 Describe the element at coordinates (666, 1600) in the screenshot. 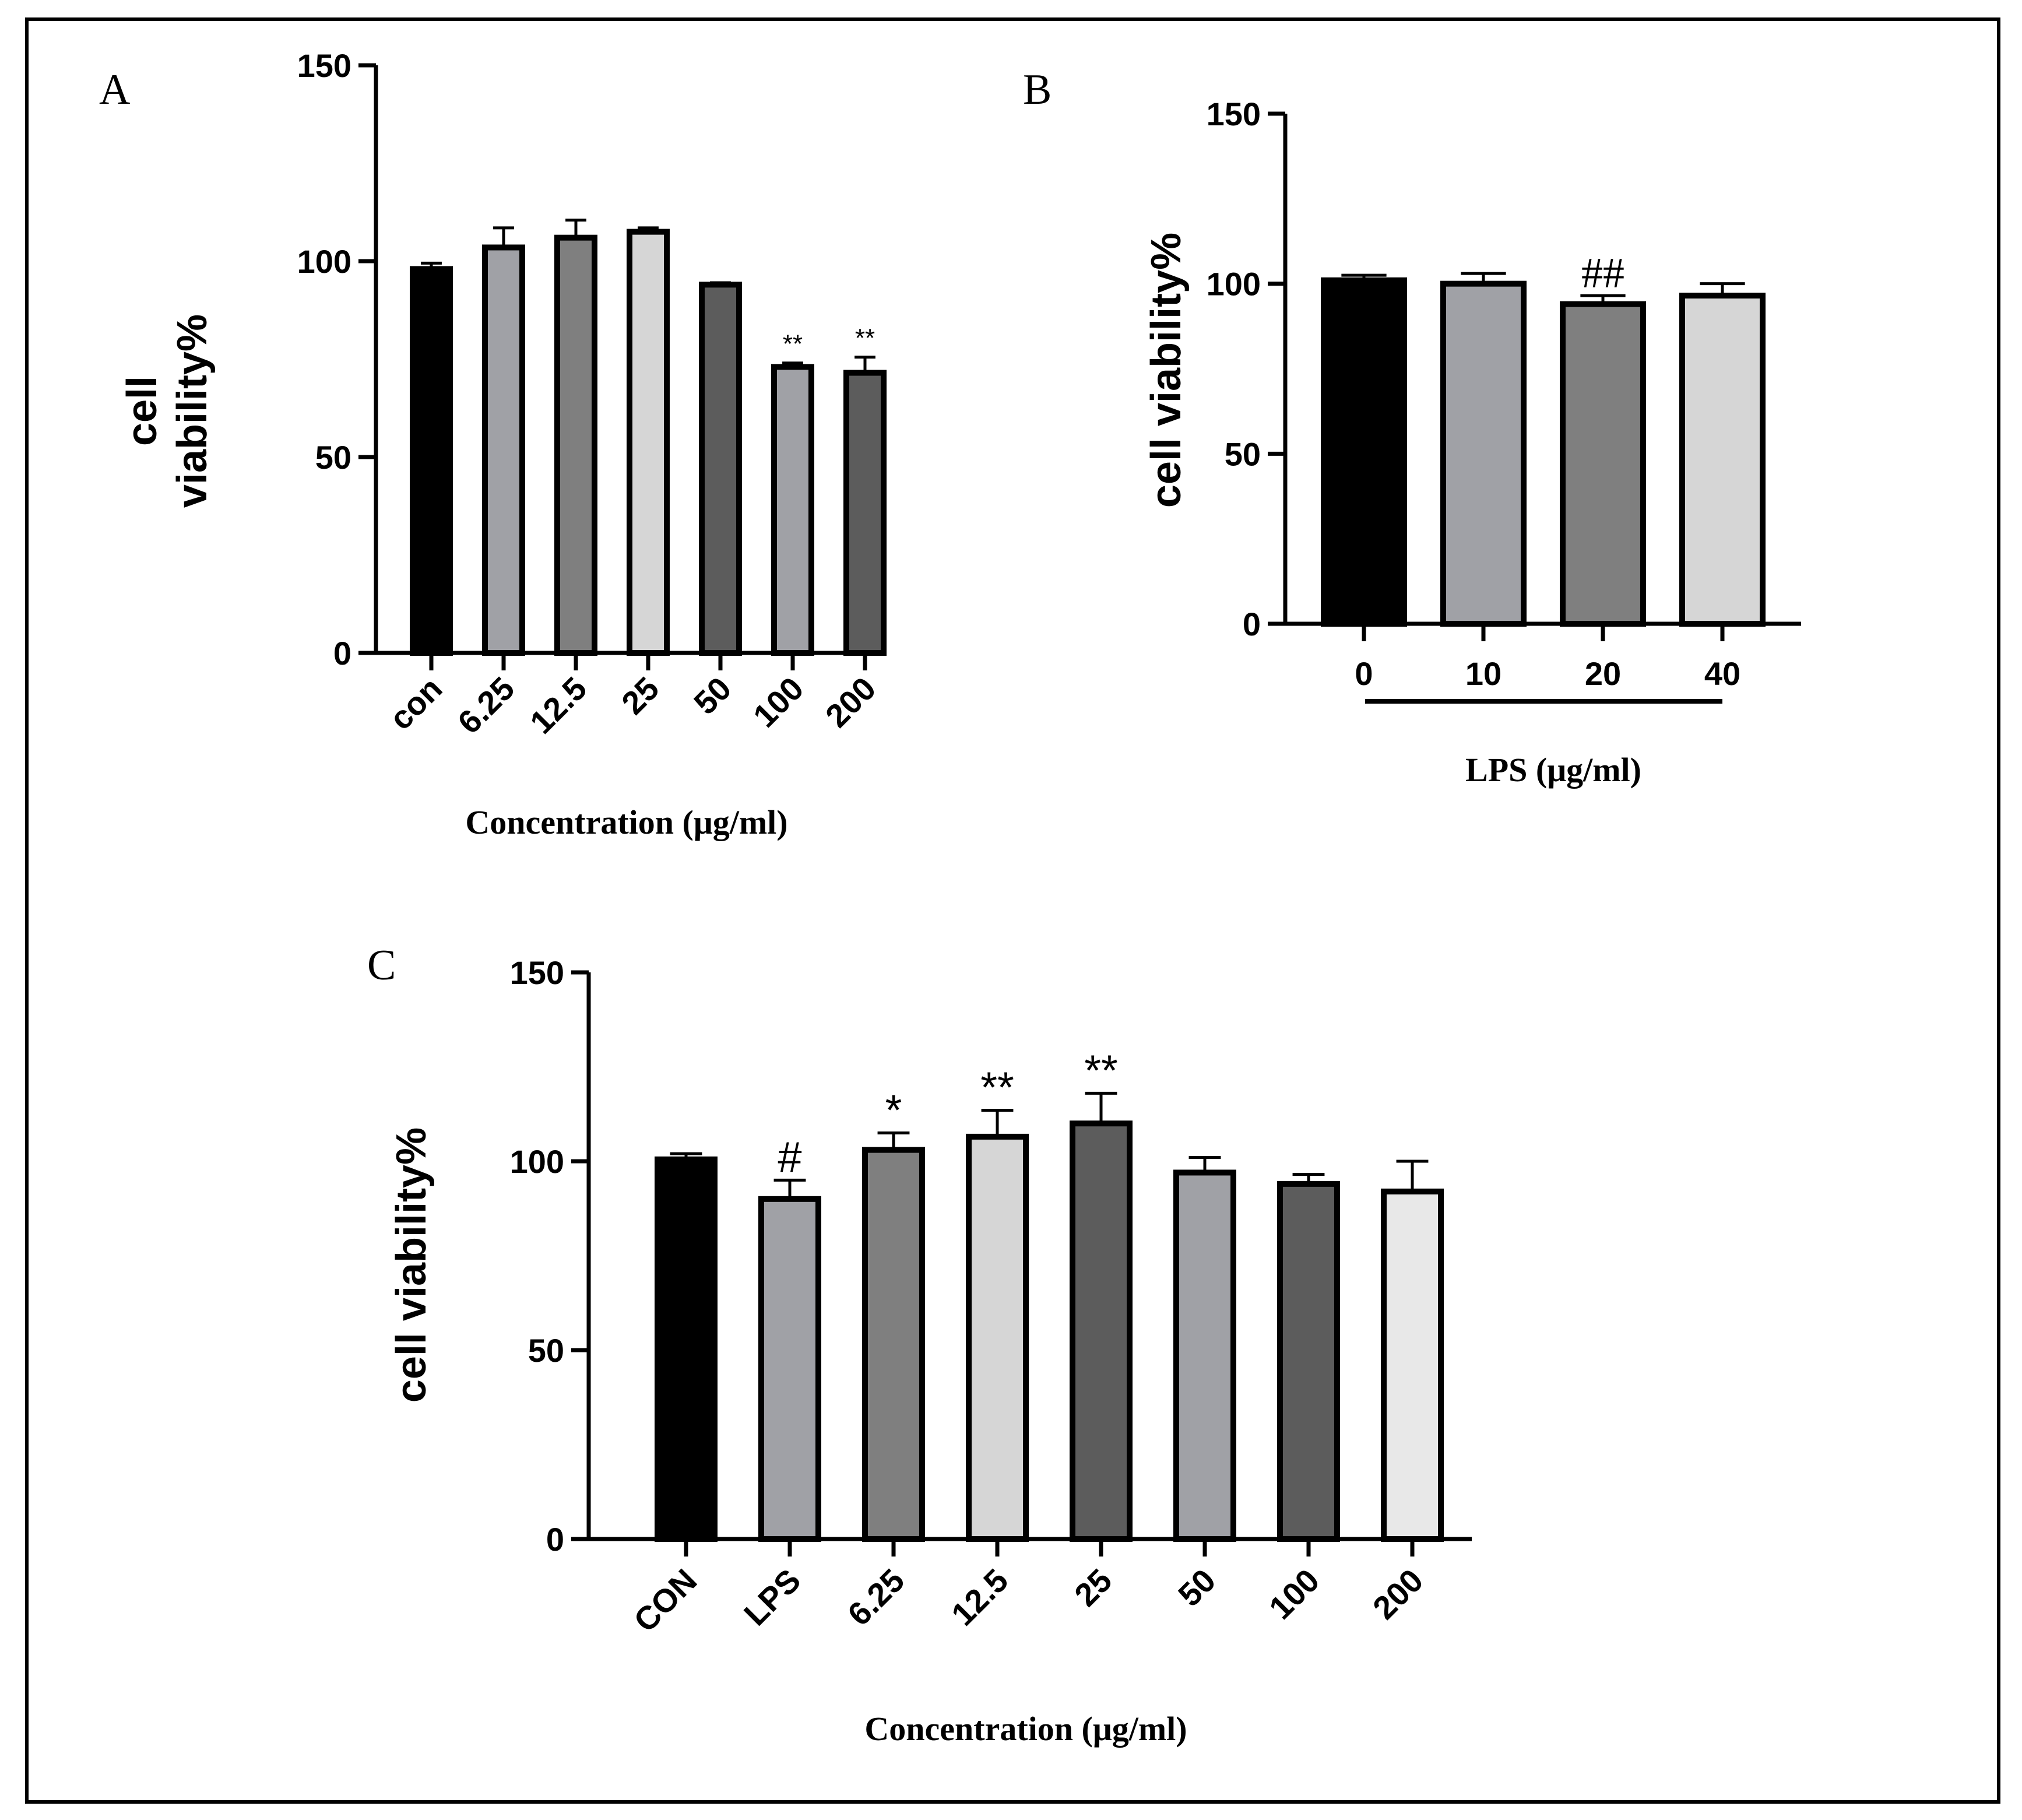

I see `x-tick-label: CON` at that location.